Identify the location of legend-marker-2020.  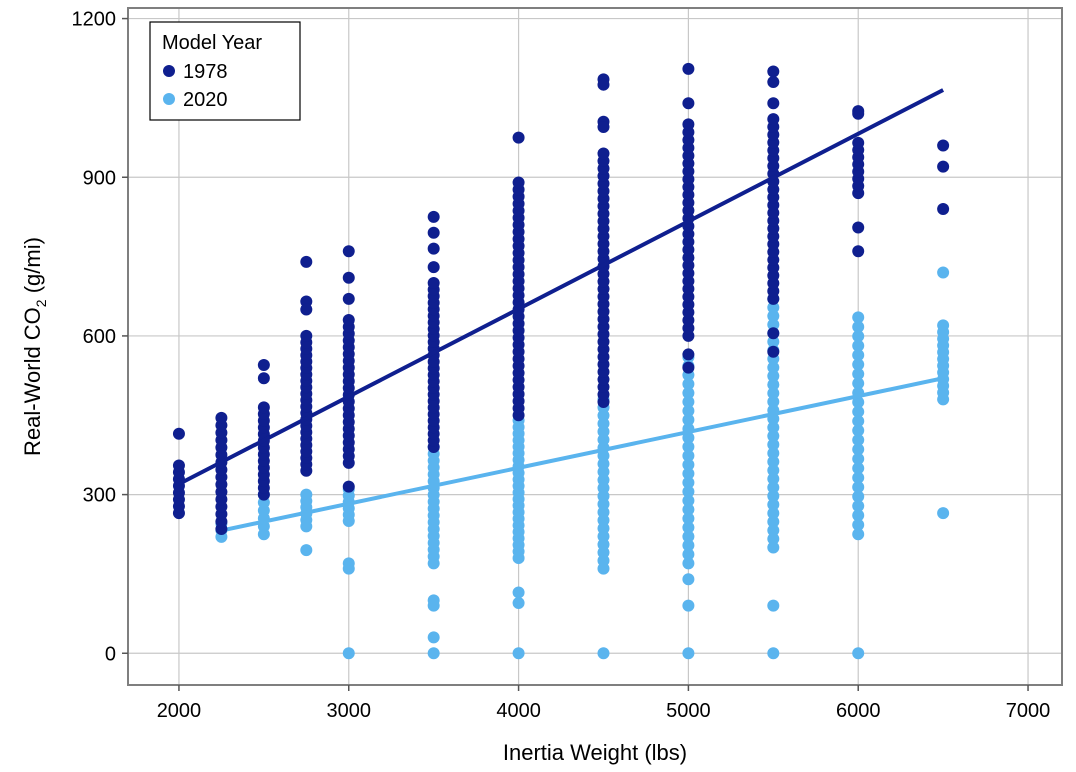
(169, 99).